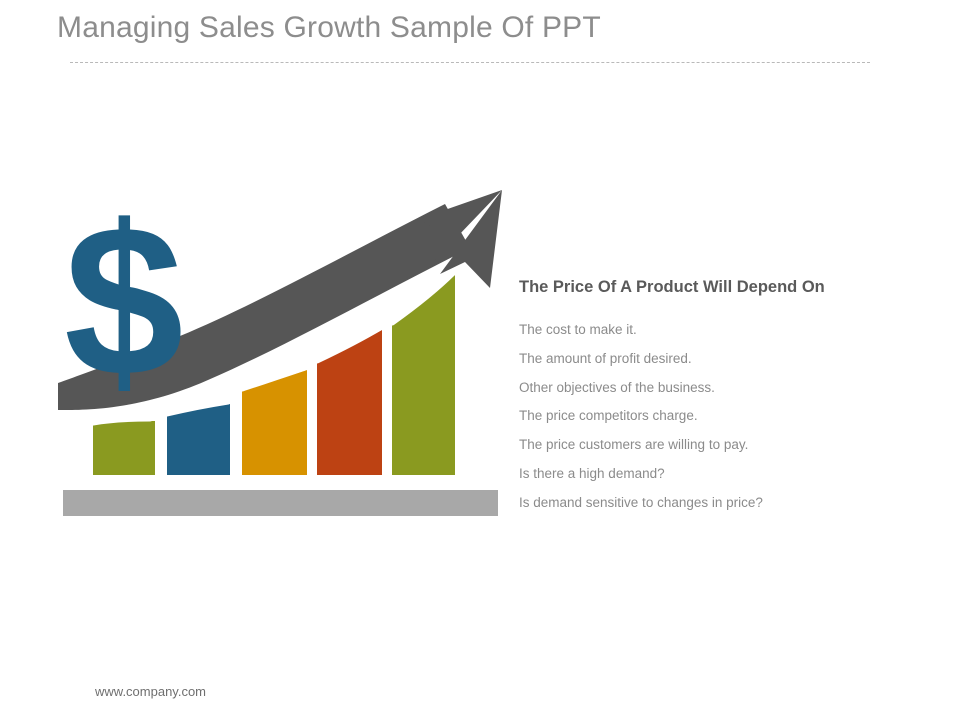 The image size is (960, 720). Describe the element at coordinates (641, 502) in the screenshot. I see `list-item: Is demand sensitive to changes in price?` at that location.